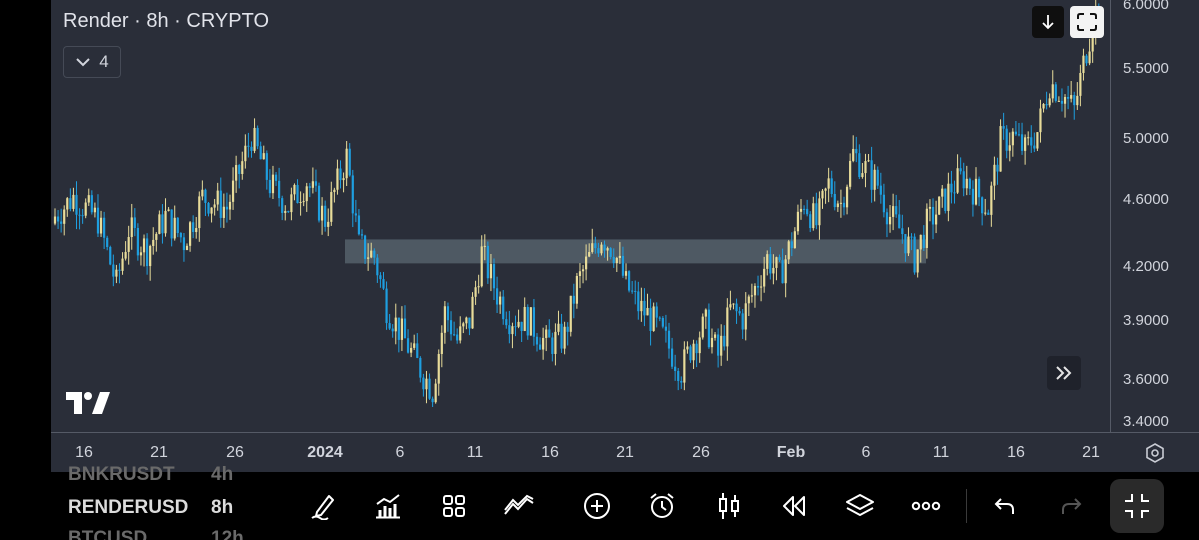 The height and width of the screenshot is (540, 1199). What do you see at coordinates (625, 452) in the screenshot?
I see `time-axis: 16 21 26 2024 6 11 16 21 26 Feb 6 11 16 21` at bounding box center [625, 452].